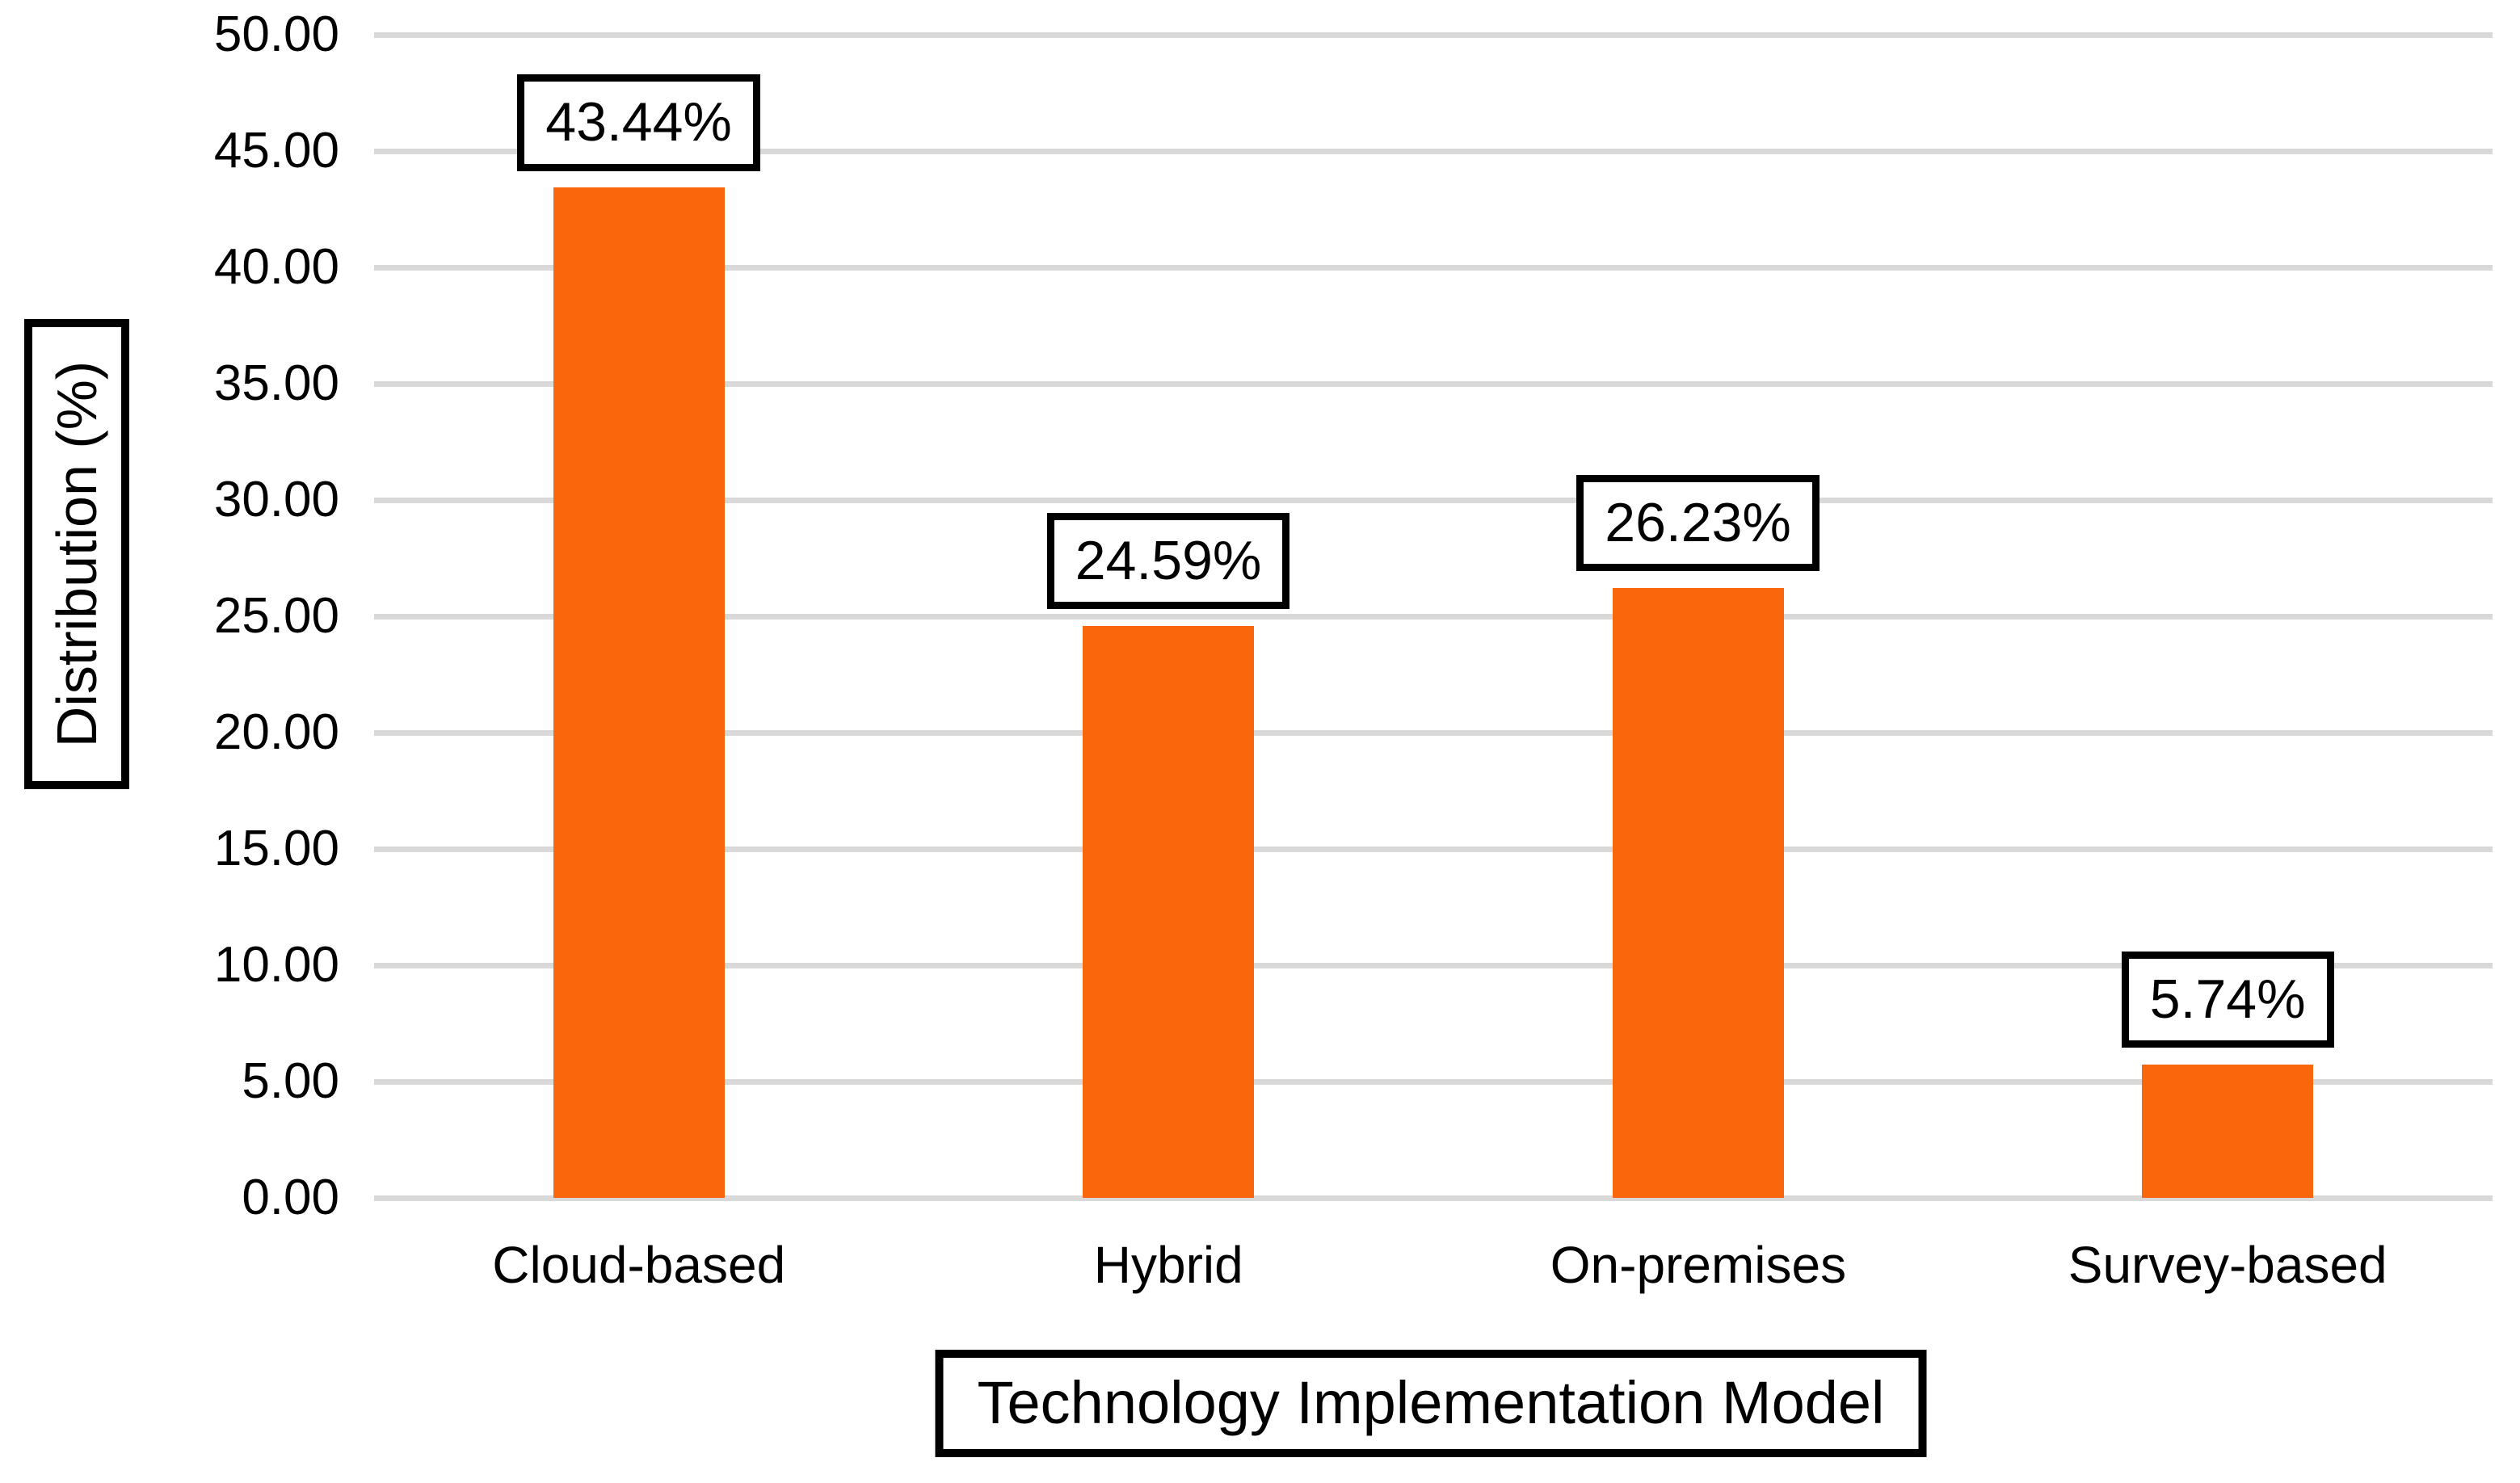 The height and width of the screenshot is (1483, 2520). What do you see at coordinates (276, 34) in the screenshot?
I see `y-tick-label: 50.00` at bounding box center [276, 34].